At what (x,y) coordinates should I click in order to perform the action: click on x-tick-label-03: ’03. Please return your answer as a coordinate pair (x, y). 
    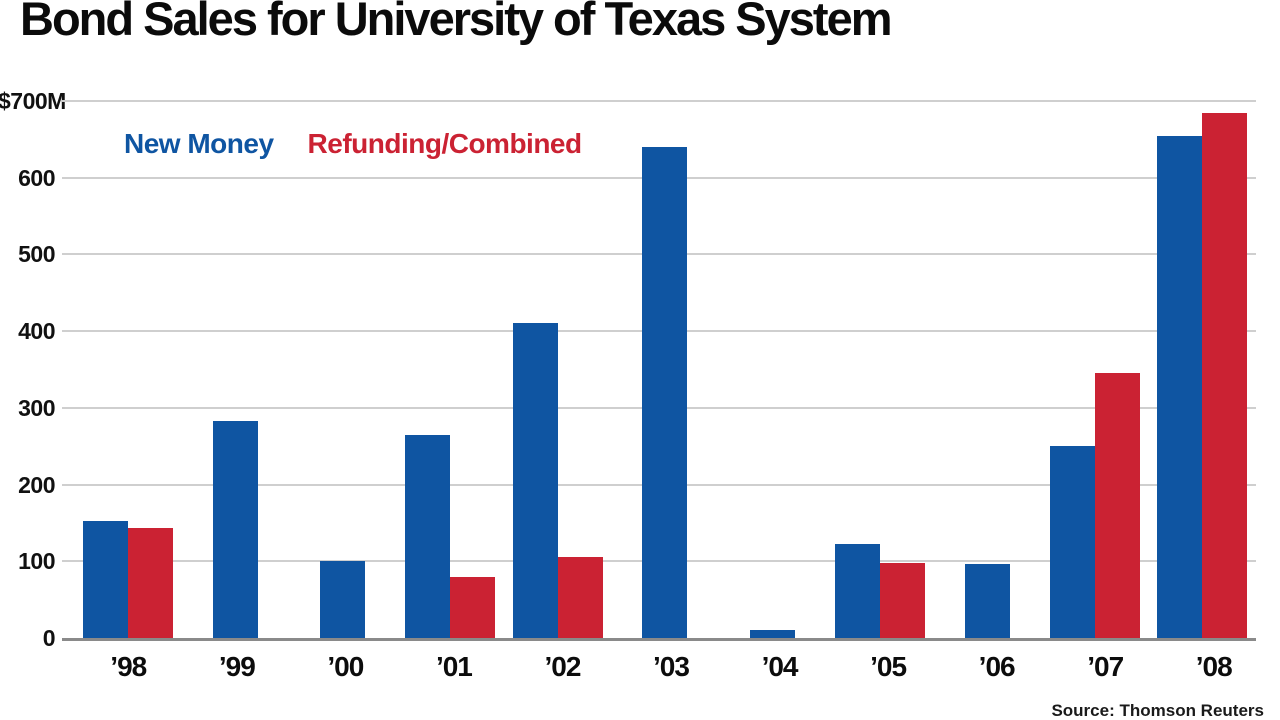
    Looking at the image, I should click on (671, 666).